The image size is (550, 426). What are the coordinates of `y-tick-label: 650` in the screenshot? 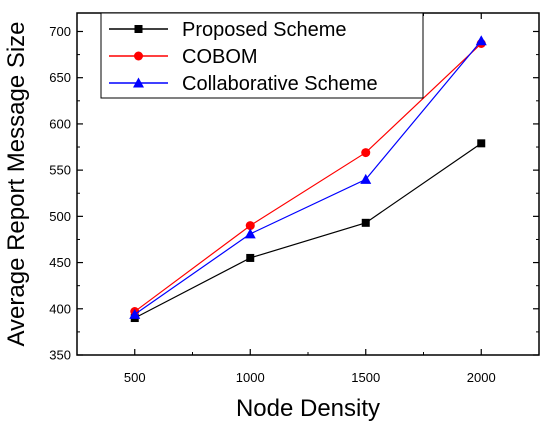 It's located at (60, 77).